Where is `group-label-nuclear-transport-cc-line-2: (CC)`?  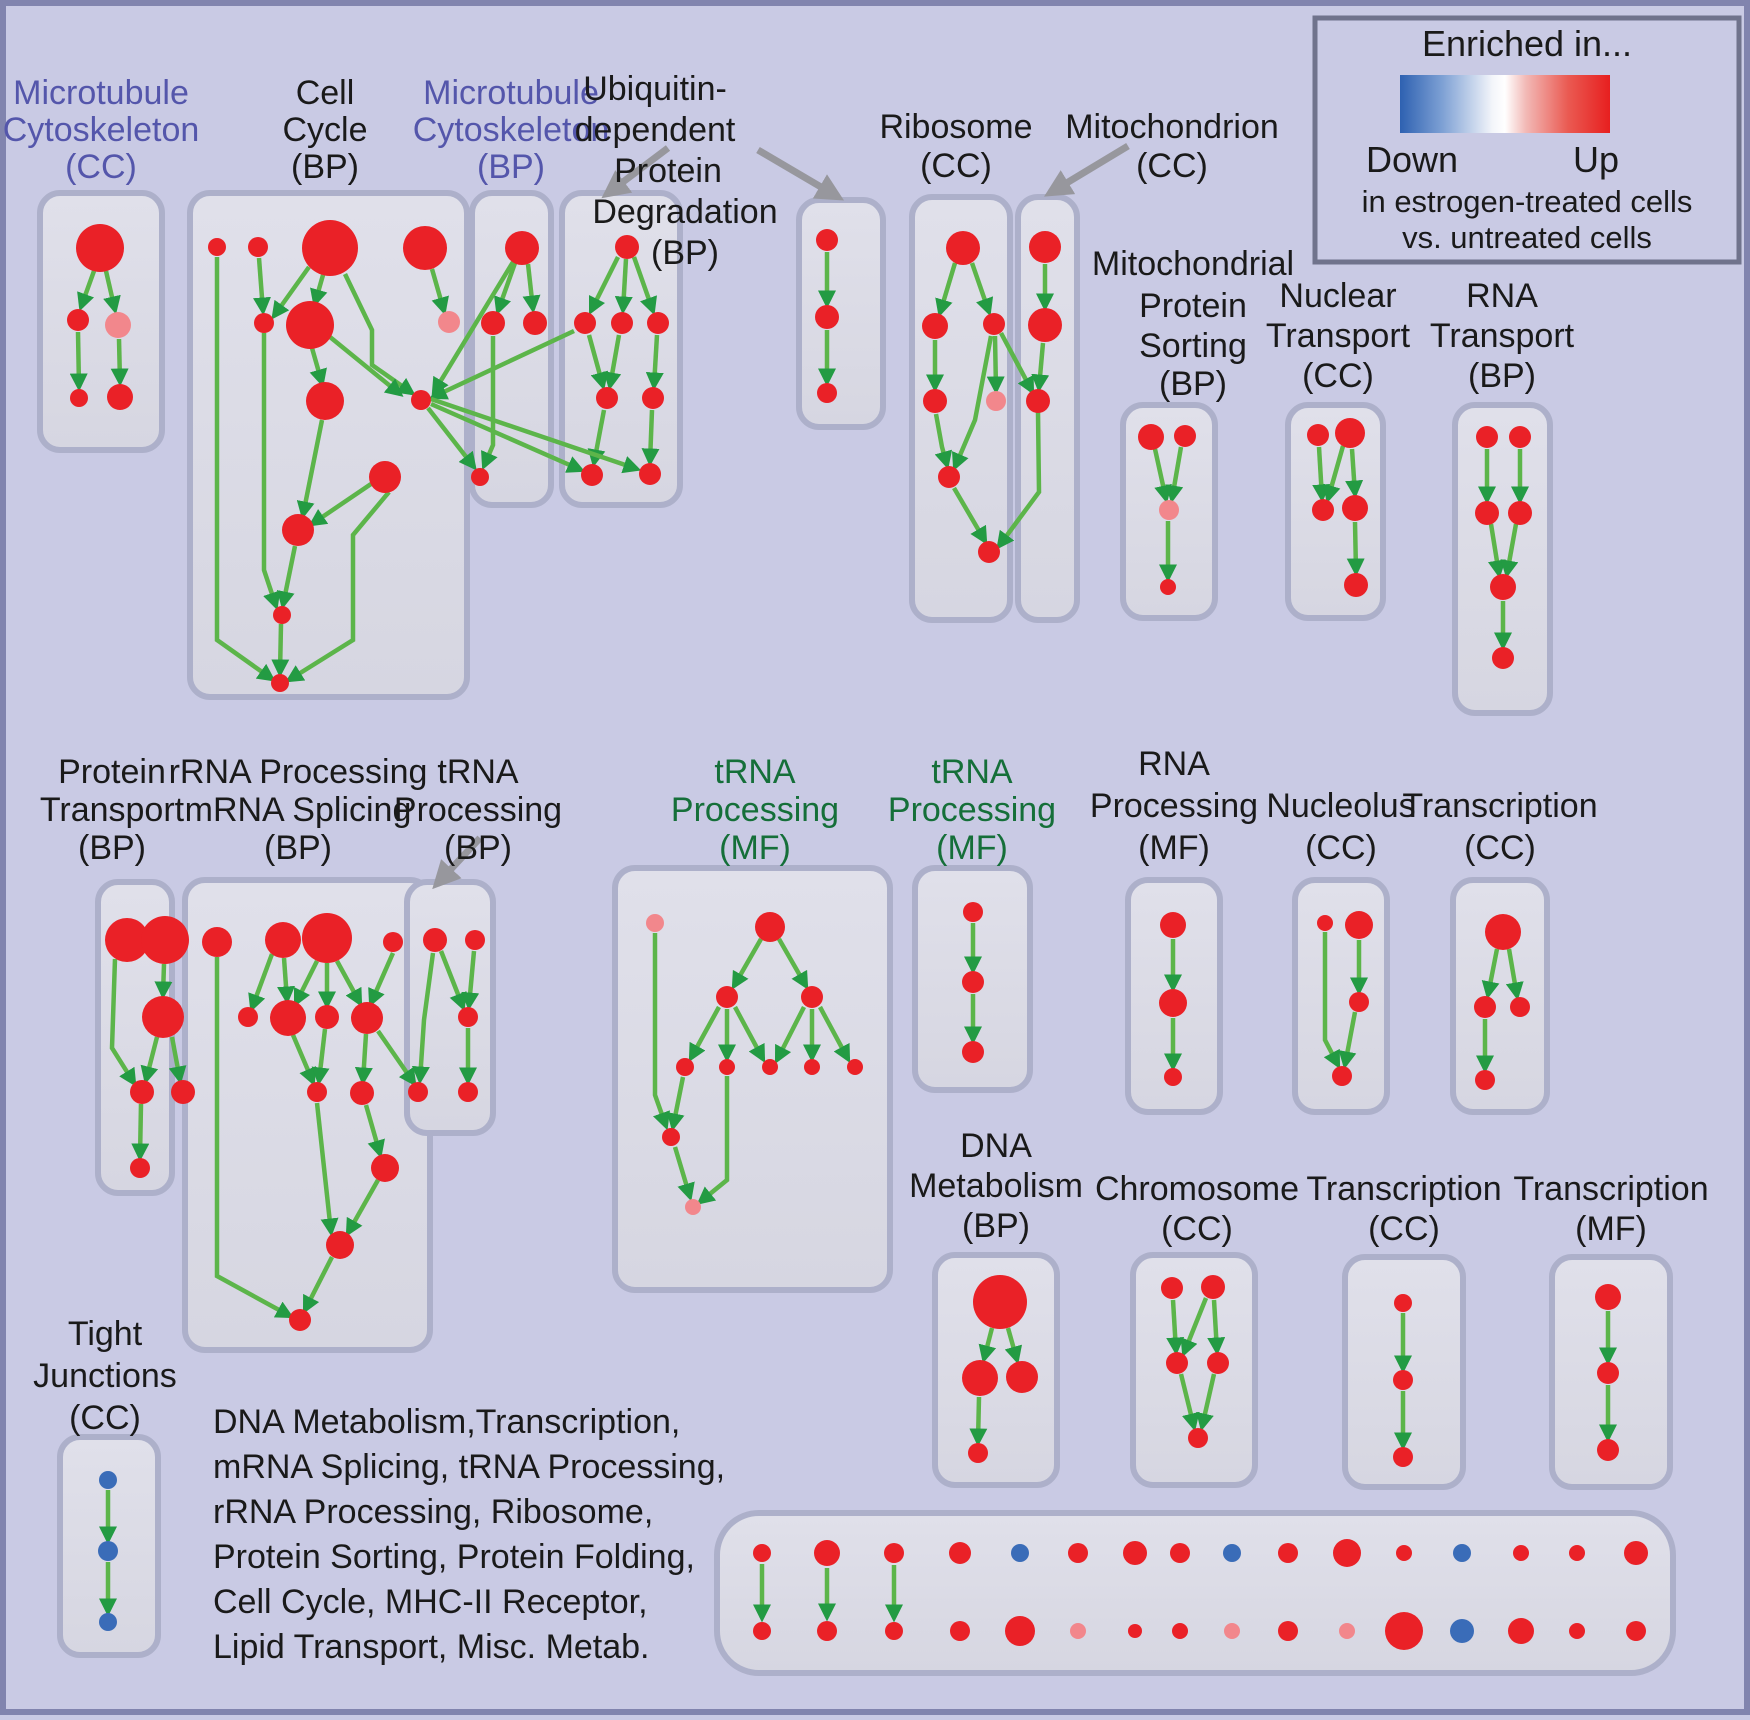 group-label-nuclear-transport-cc-line-2: (CC) is located at coordinates (1338, 376).